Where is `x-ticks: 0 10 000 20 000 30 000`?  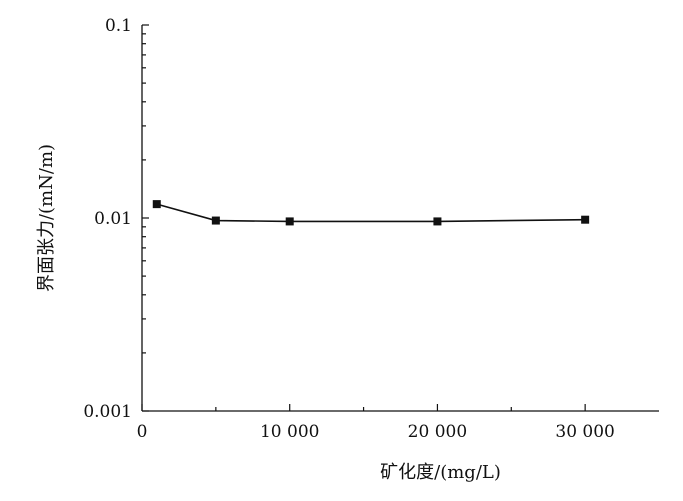 x-ticks: 0 10 000 20 000 30 000 is located at coordinates (376, 423).